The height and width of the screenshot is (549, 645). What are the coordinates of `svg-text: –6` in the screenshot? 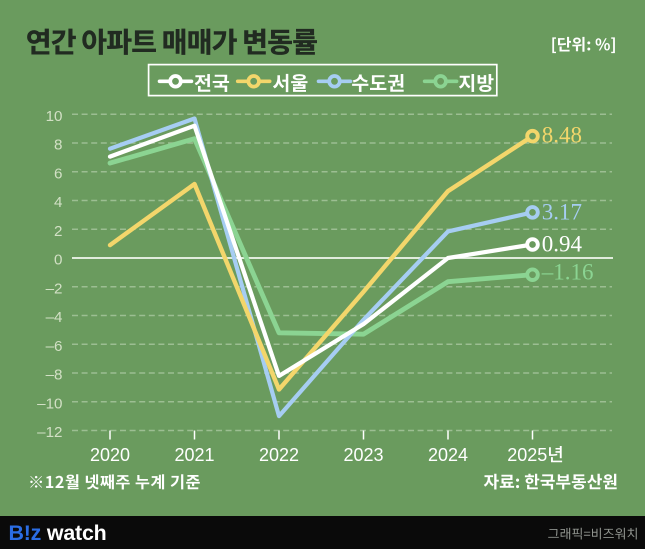 It's located at (54, 346).